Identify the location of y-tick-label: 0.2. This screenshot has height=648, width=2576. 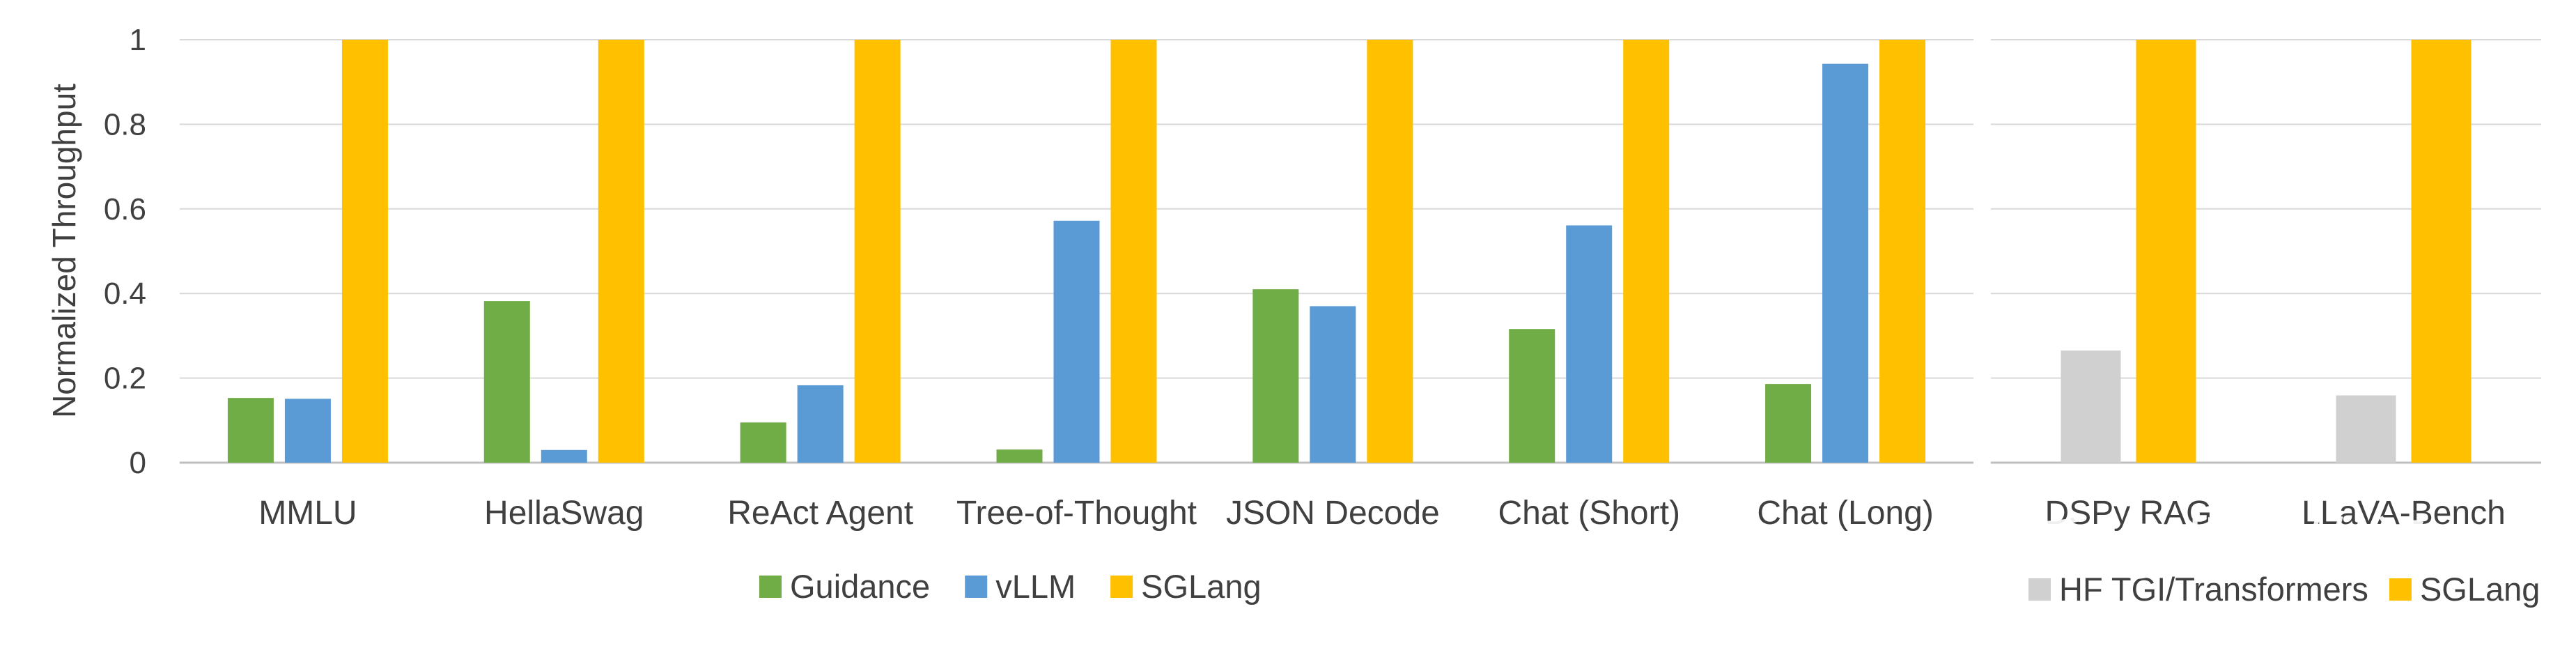
(125, 379).